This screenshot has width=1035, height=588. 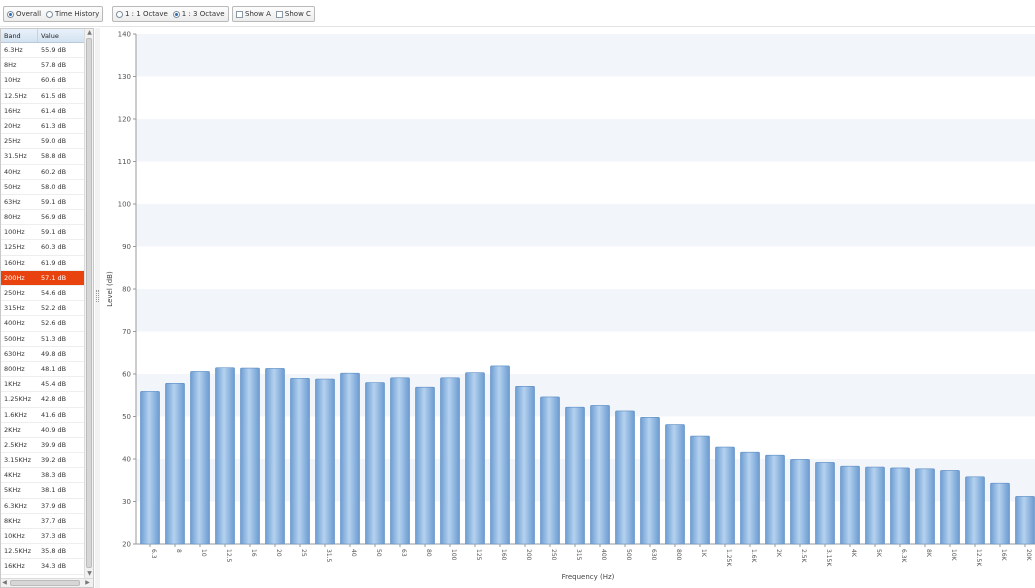 I want to click on table-row: 1.25KHz 42.8 dB, so click(x=43, y=400).